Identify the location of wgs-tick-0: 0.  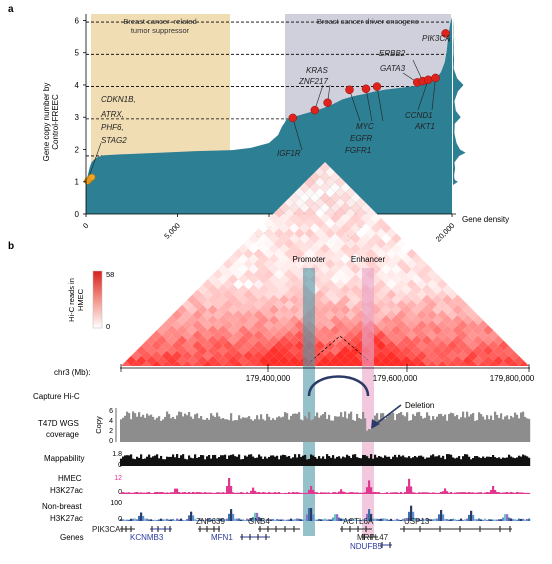
(111, 441).